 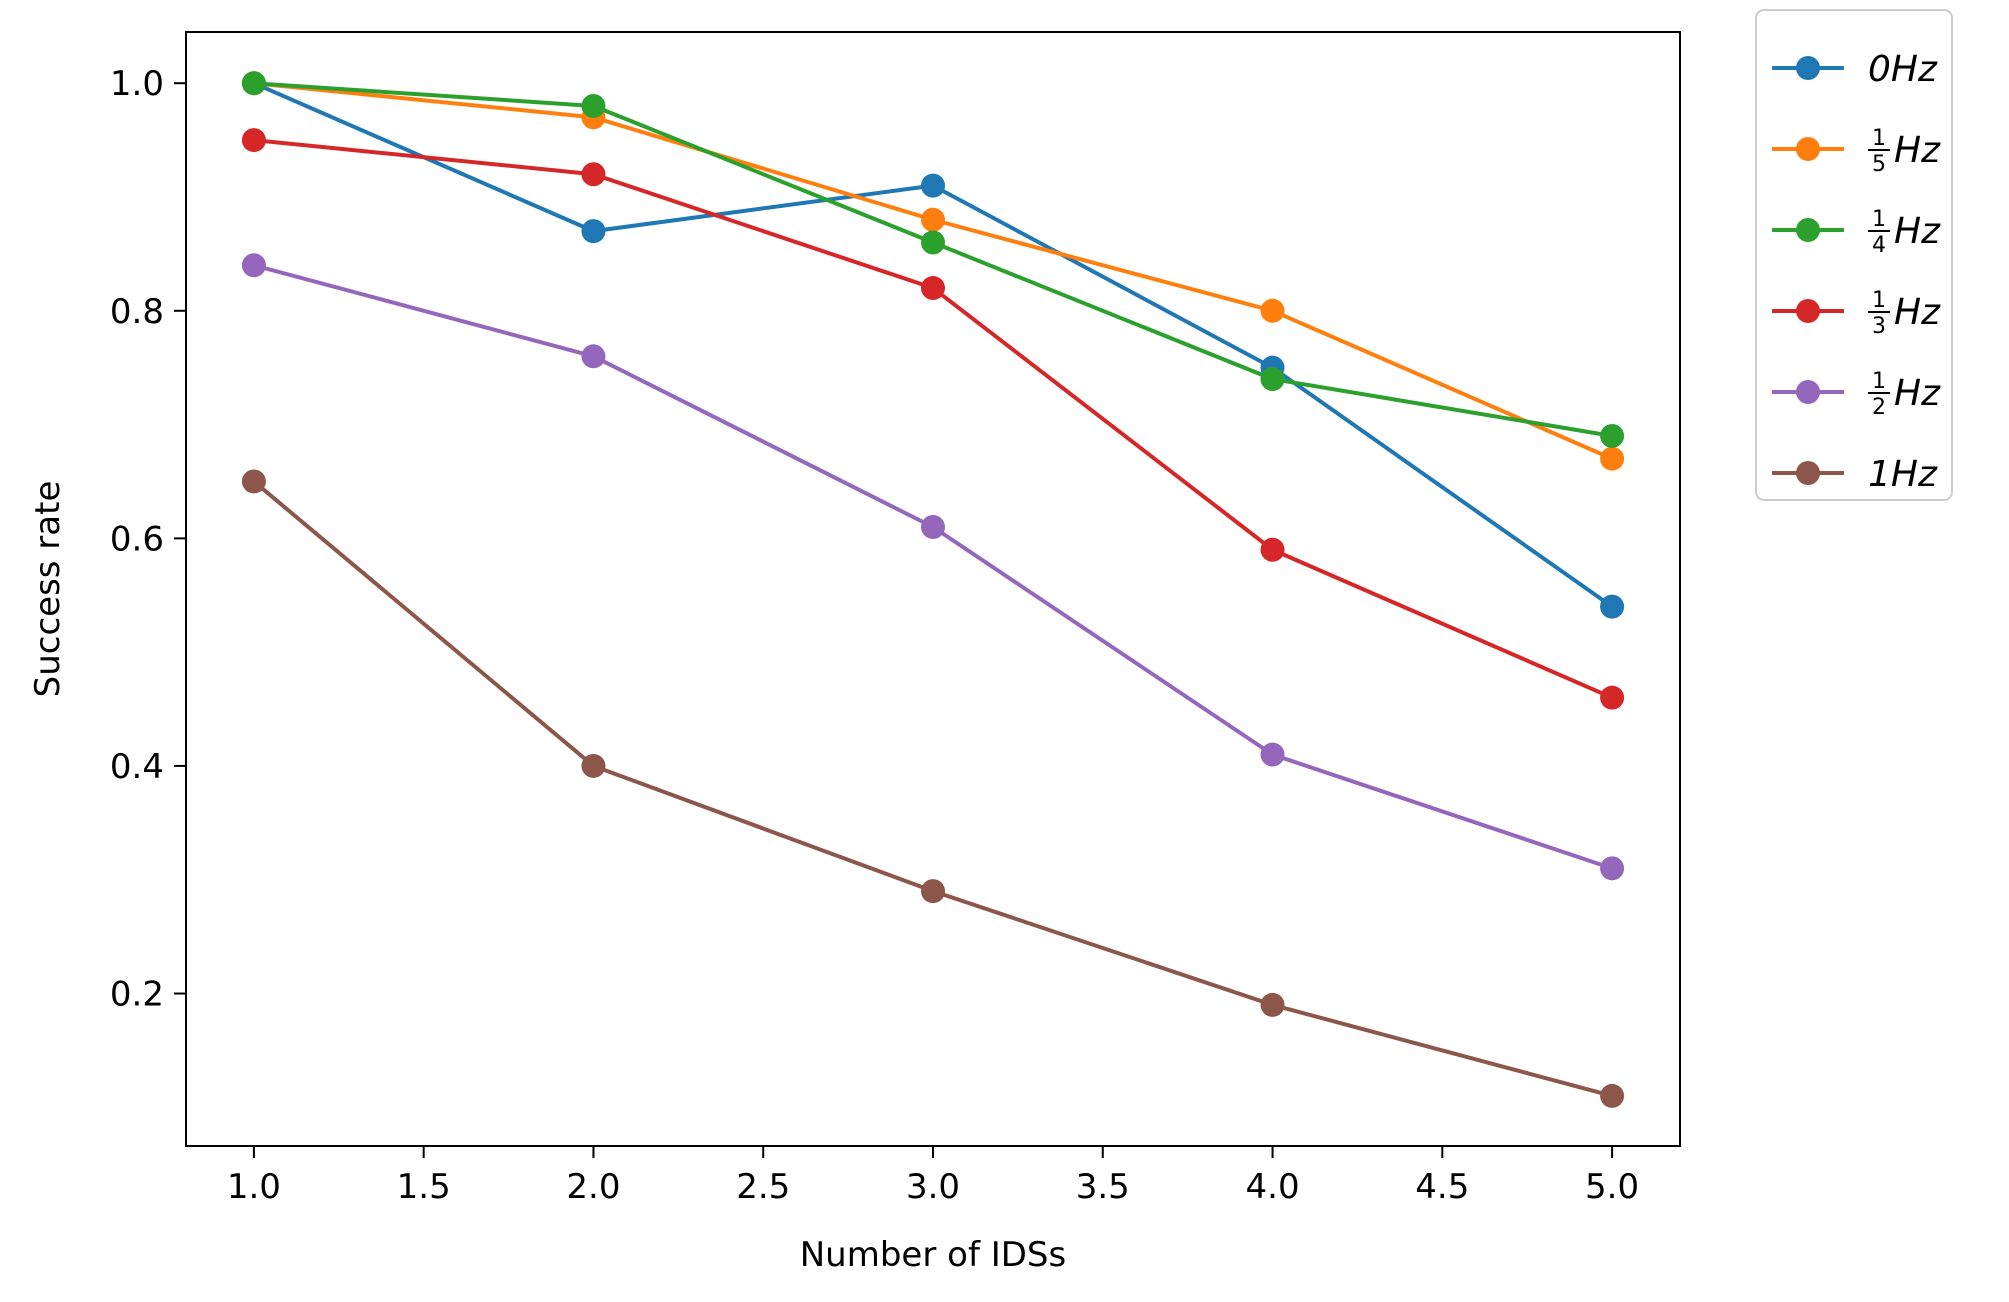 I want to click on x-tick-label: 2.5, so click(x=763, y=1187).